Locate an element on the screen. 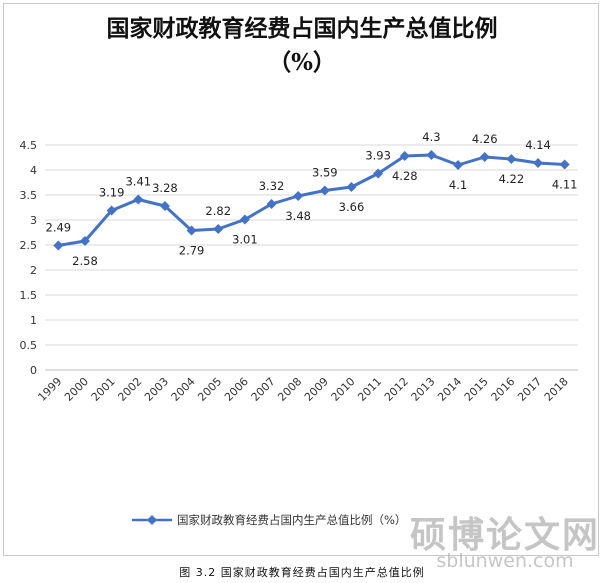  data-label: 3.28 is located at coordinates (165, 188).